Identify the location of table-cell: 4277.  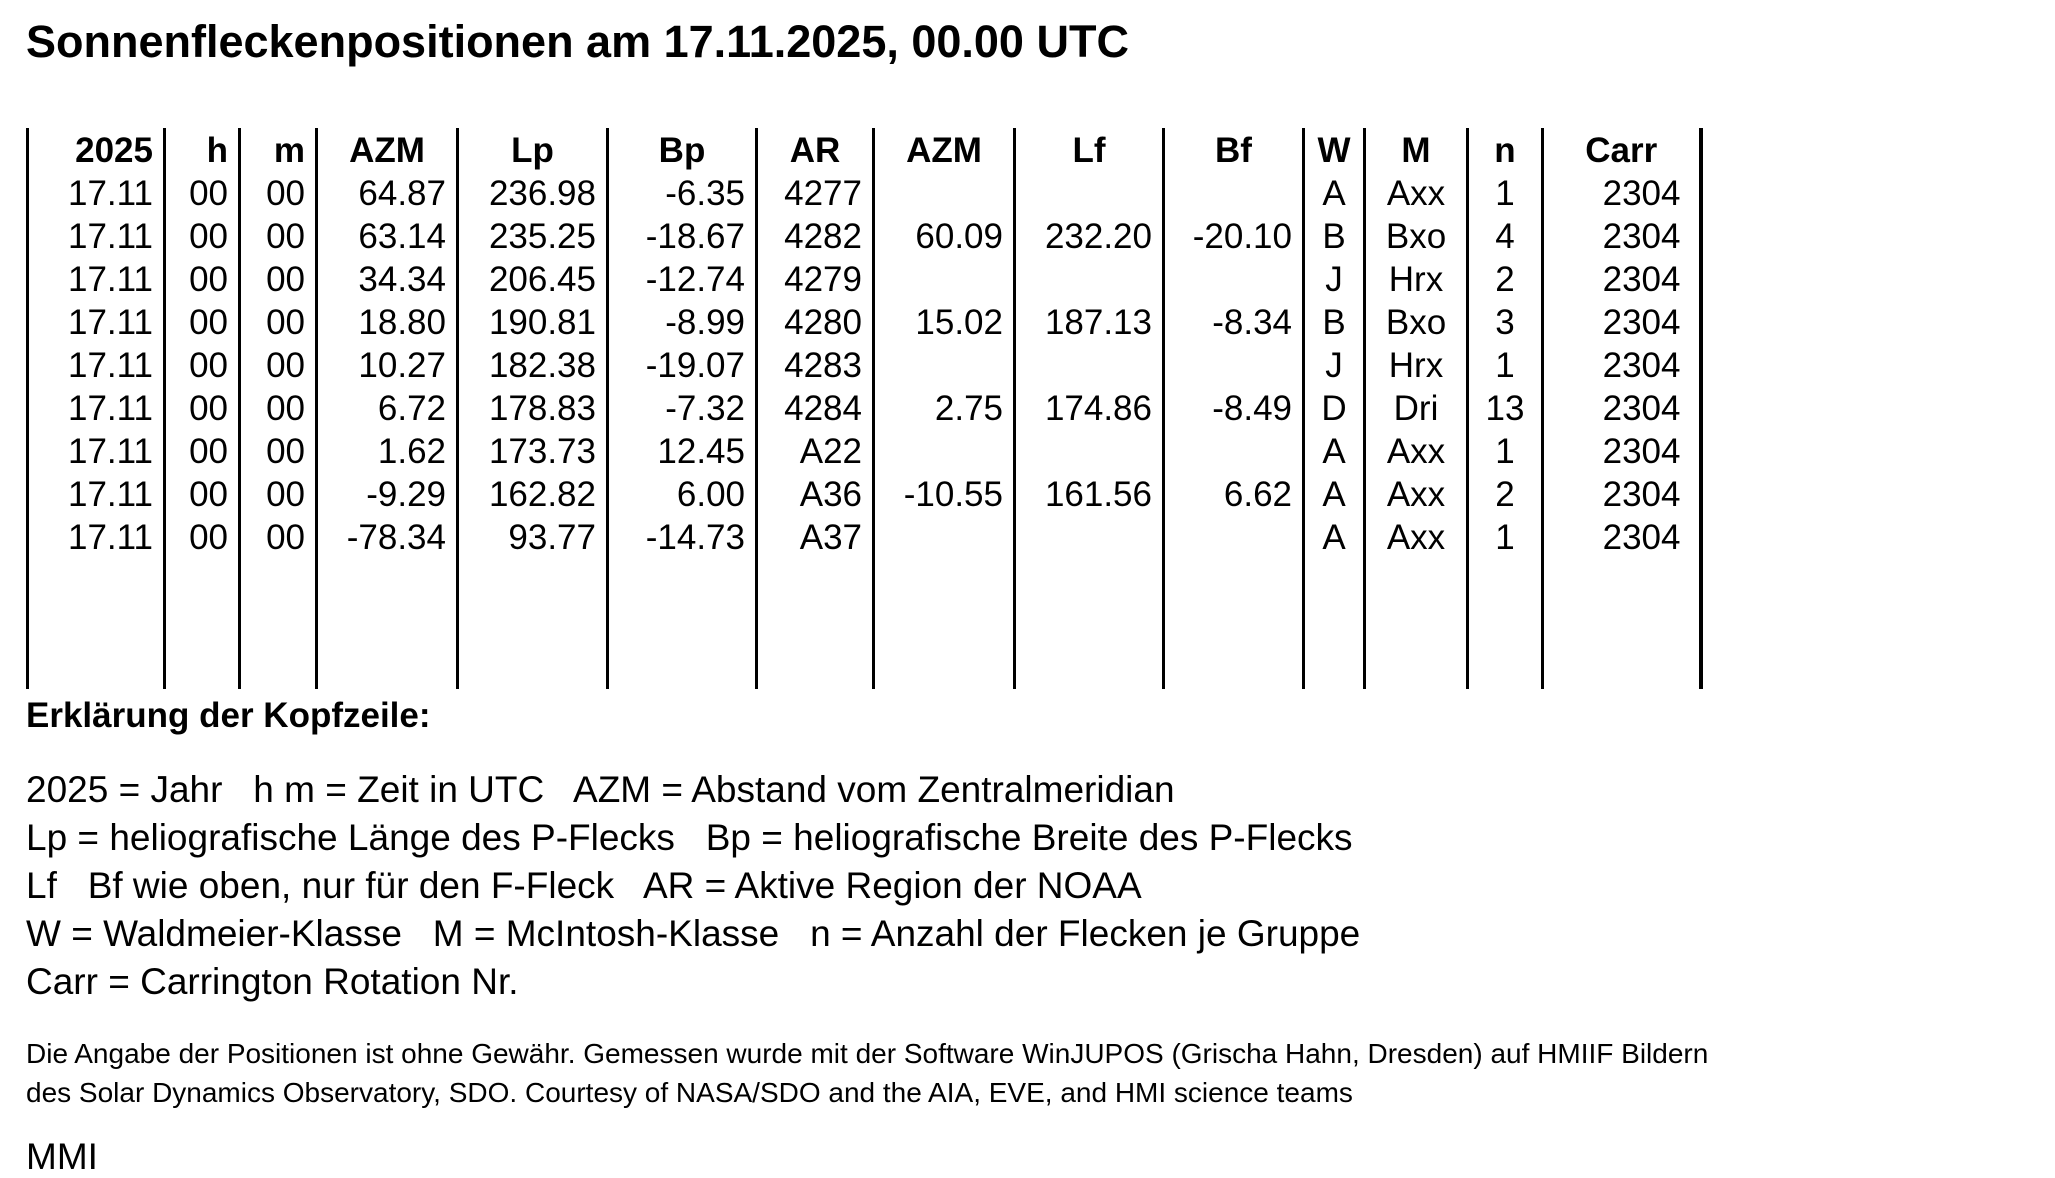
(815, 193).